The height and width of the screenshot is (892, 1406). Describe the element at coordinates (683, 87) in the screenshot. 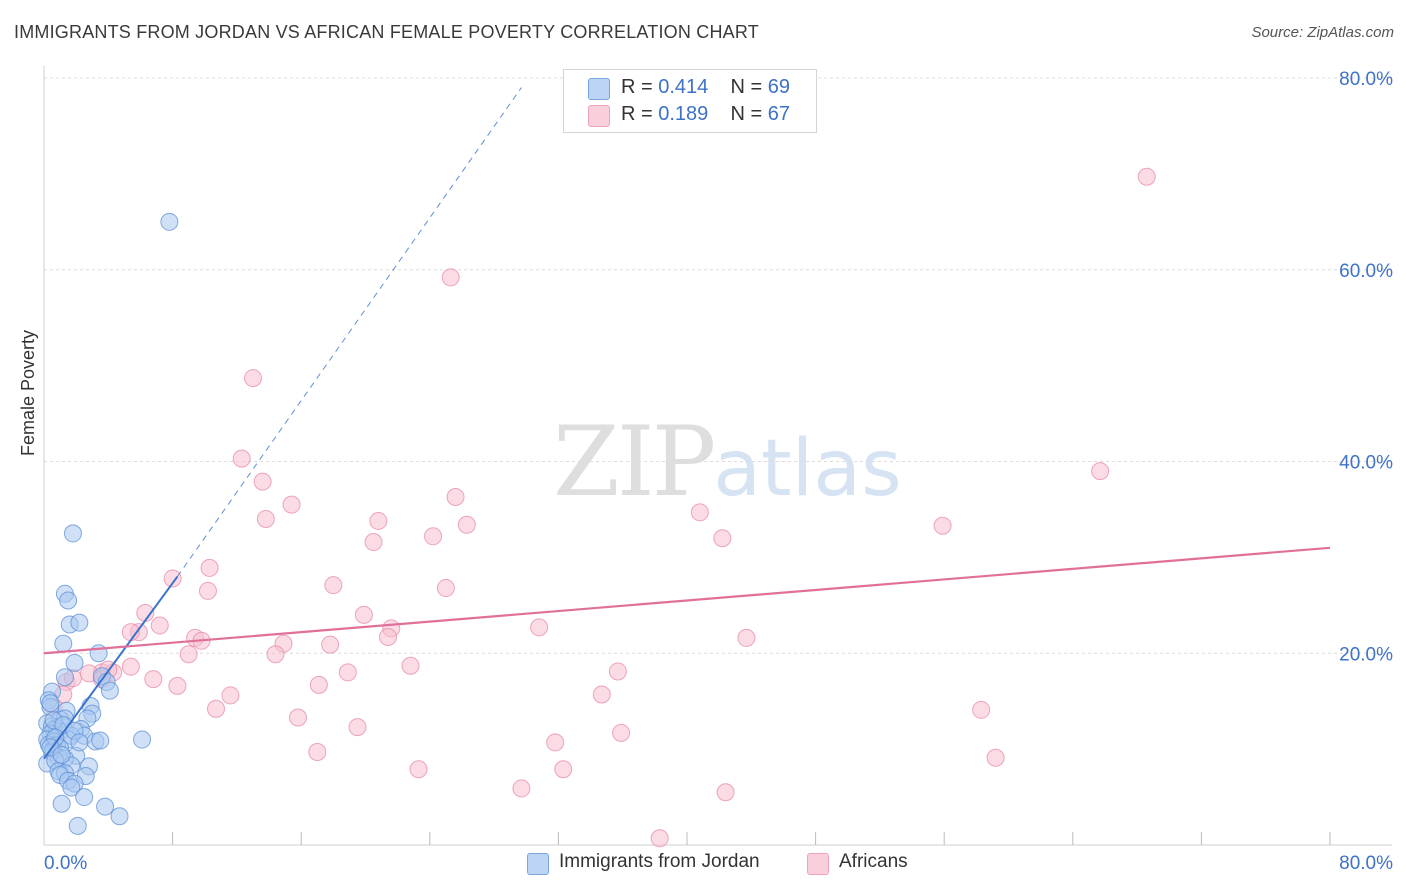

I see `legend-r-value: 0.414` at that location.